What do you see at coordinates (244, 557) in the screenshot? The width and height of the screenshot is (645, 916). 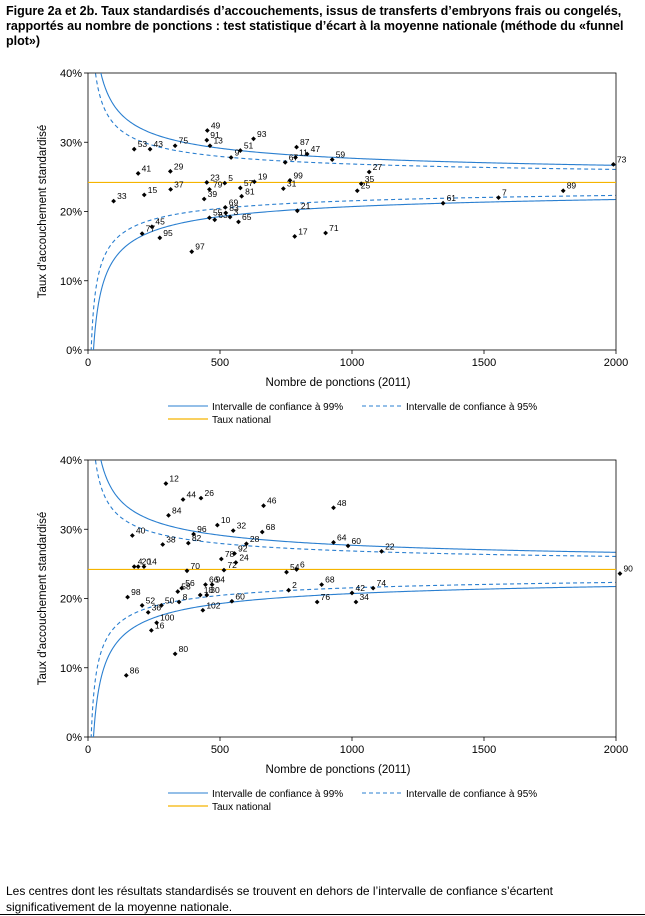 I see `point-label: 24` at bounding box center [244, 557].